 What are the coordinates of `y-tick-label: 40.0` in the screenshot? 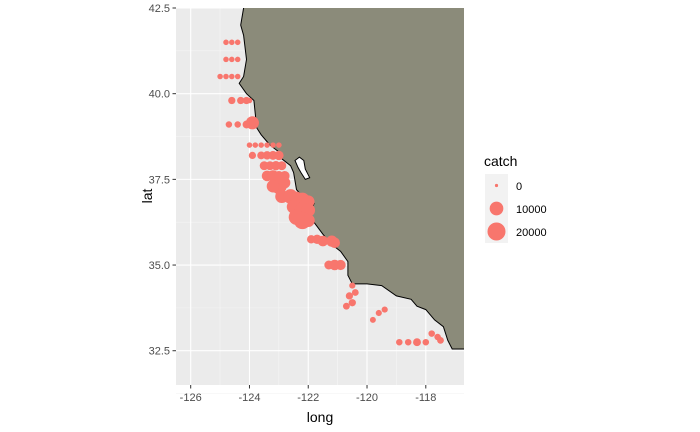 It's located at (159, 95).